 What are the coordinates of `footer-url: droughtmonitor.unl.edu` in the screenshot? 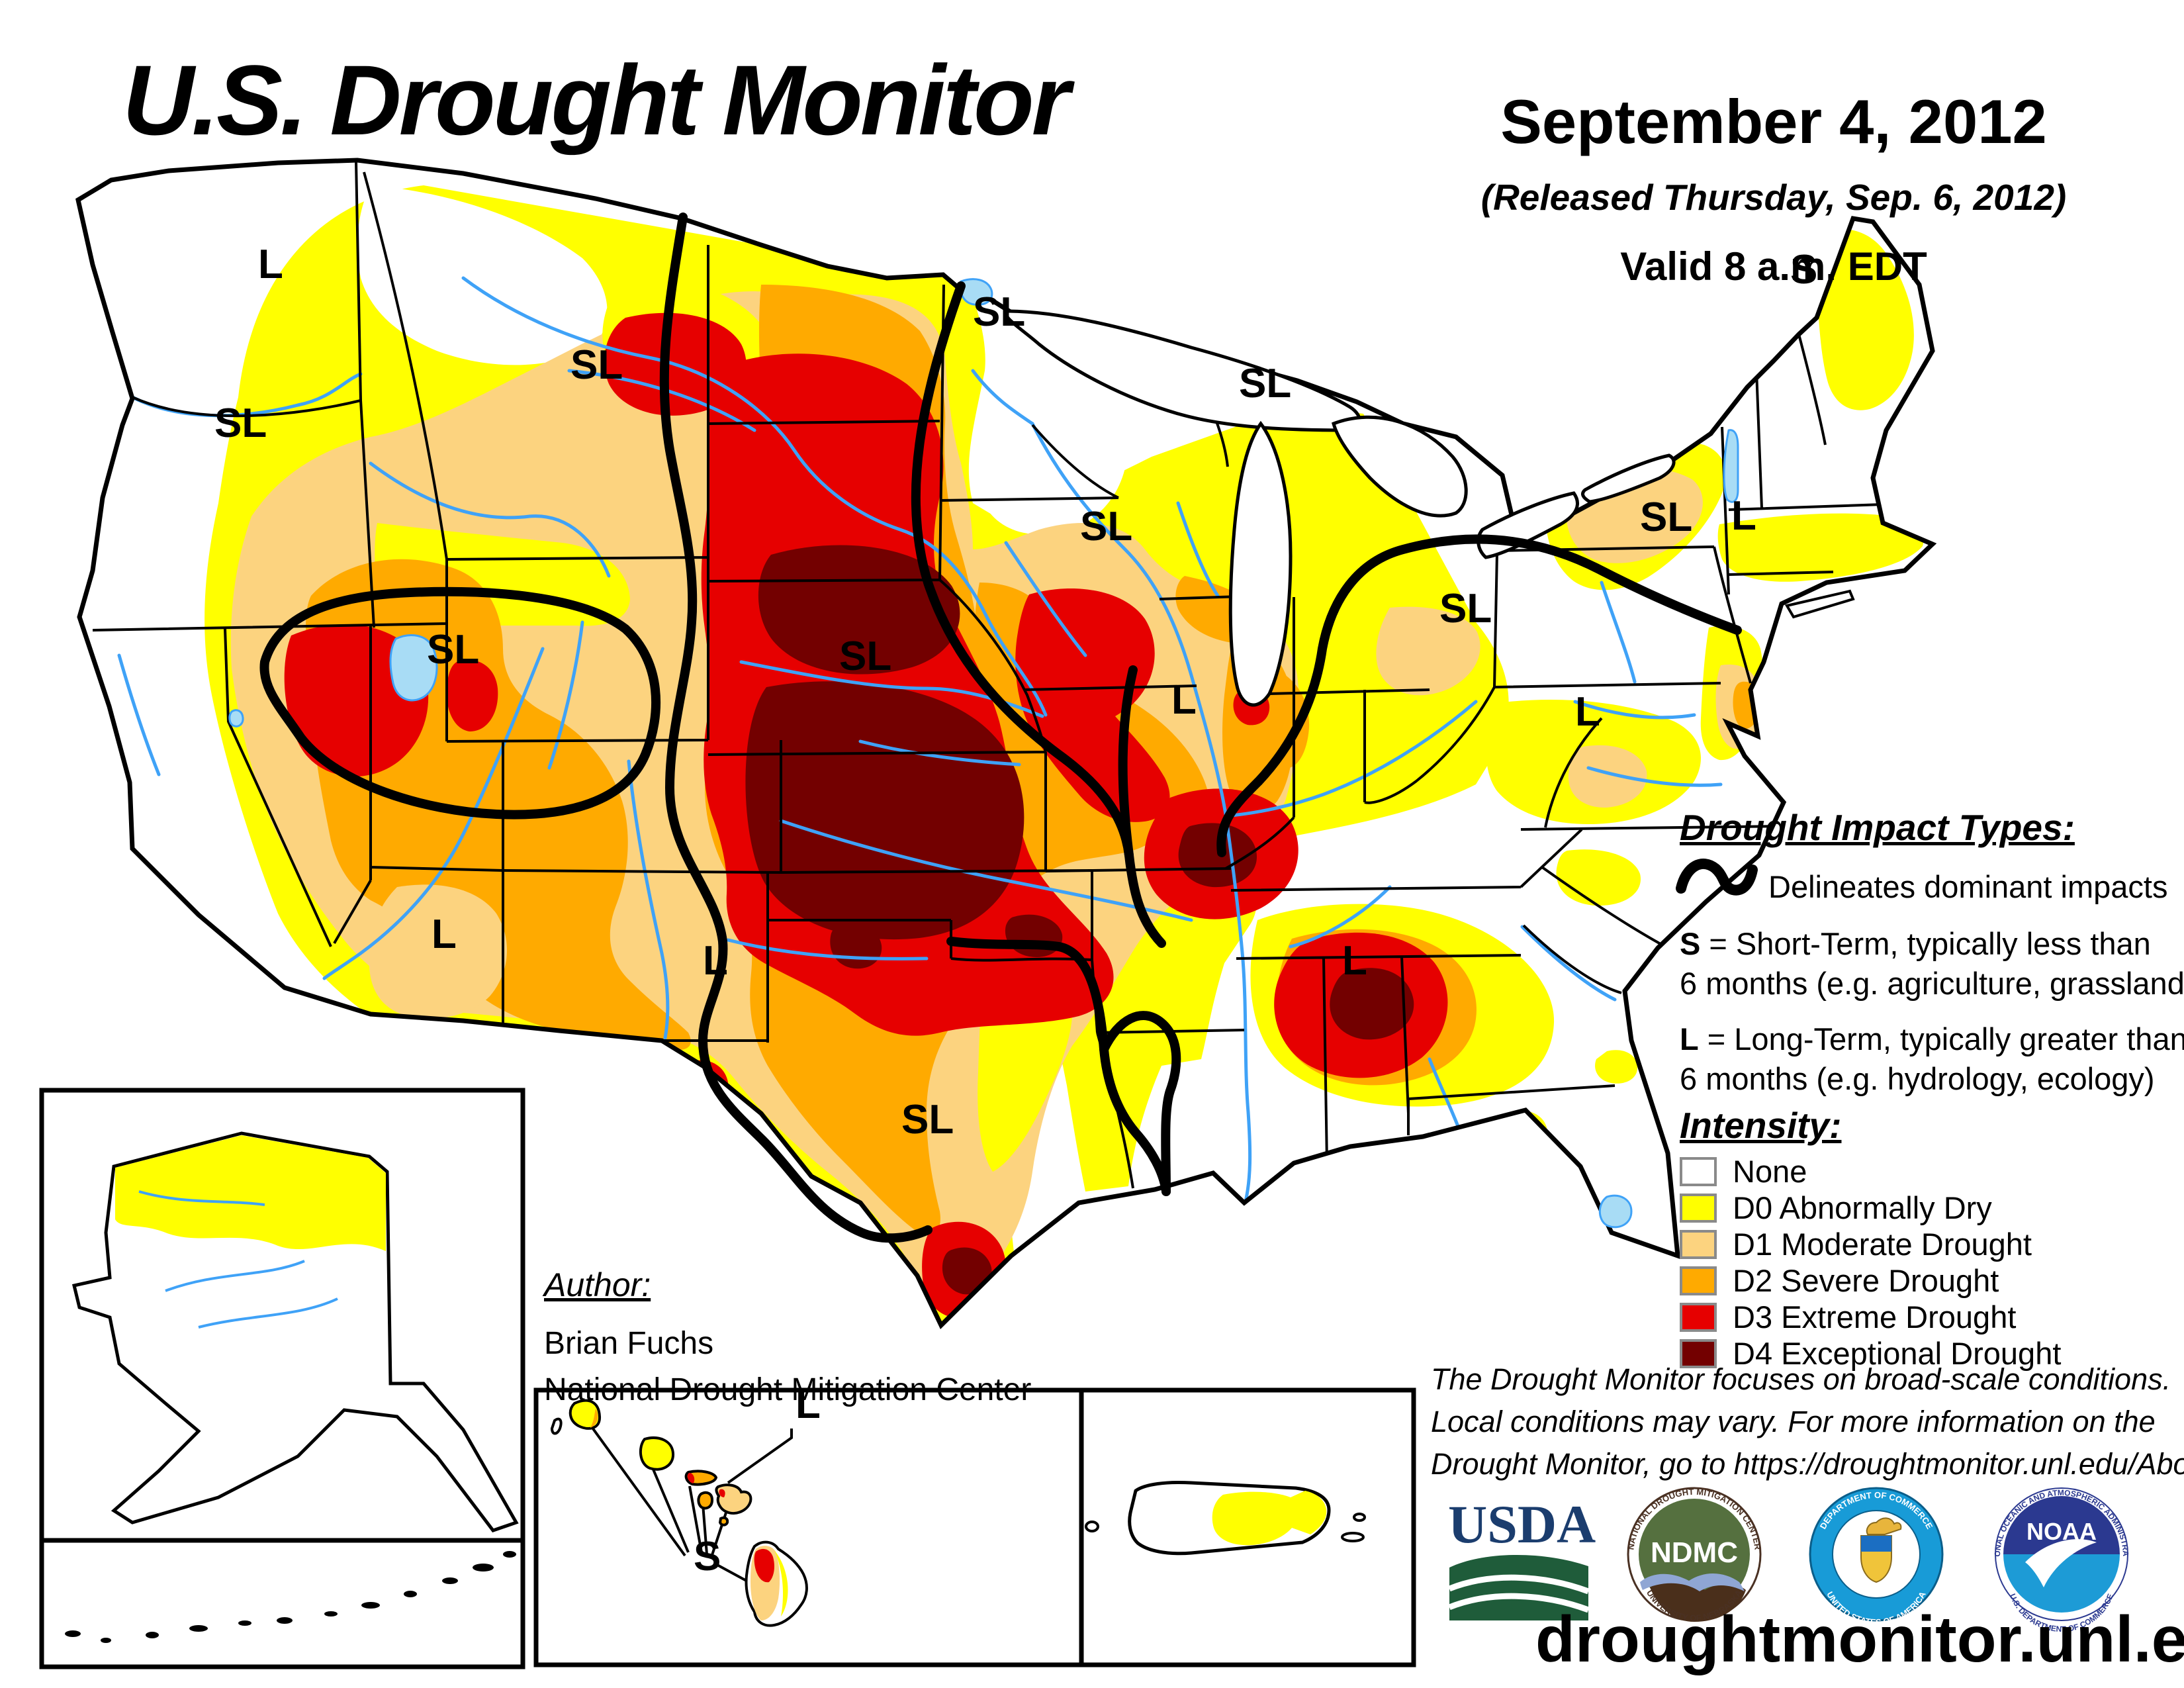 It's located at (1860, 1639).